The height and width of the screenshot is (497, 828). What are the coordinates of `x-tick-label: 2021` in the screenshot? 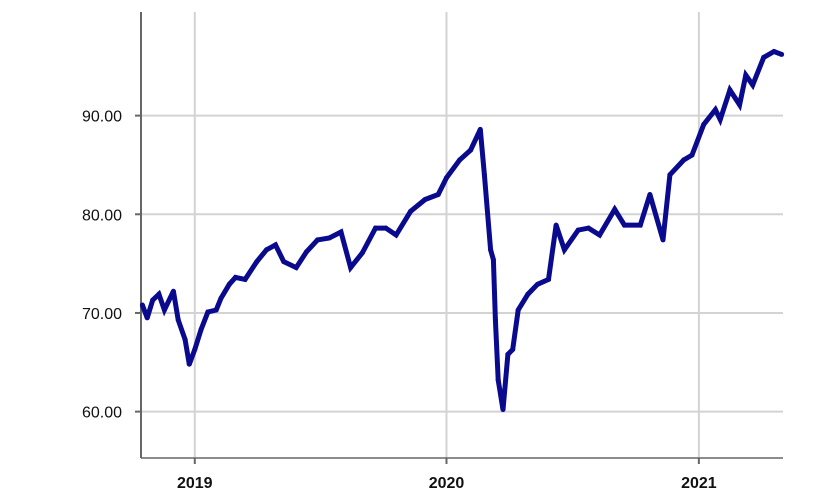 It's located at (699, 483).